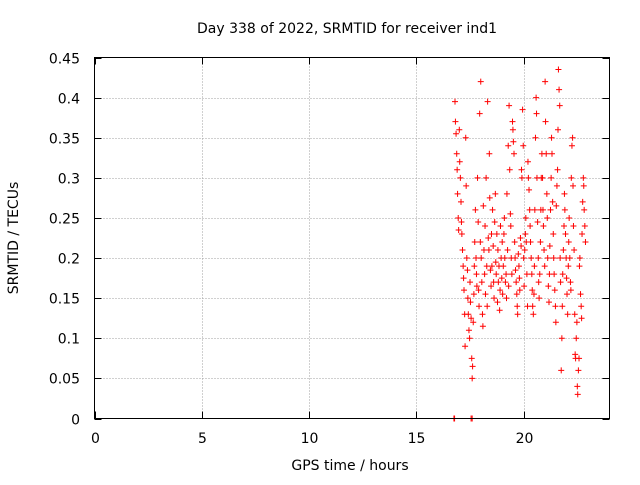 The image size is (640, 485). I want to click on y-tick-labels: 0 0.05 0.1 0.15 0.2 0.25 0.3 0.35 0.4 0.45, so click(64, 240).